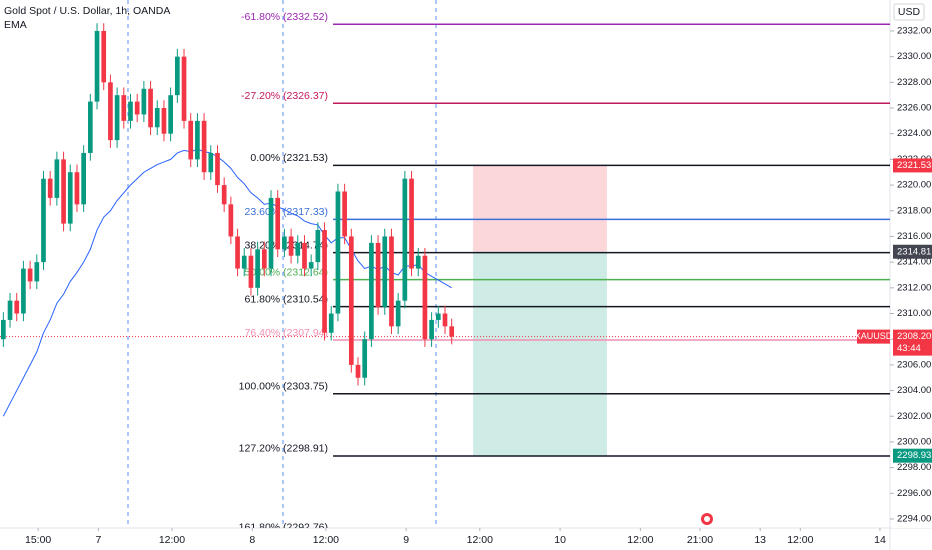  I want to click on fib-label: 161.80% (2292.76), so click(283, 528).